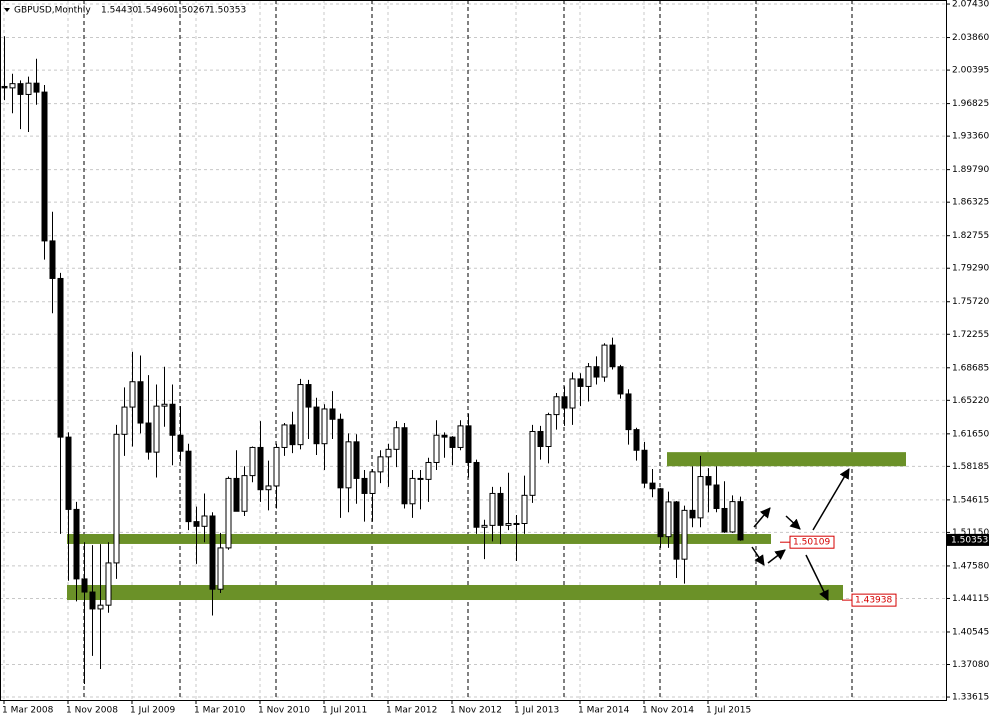 The width and height of the screenshot is (990, 718). I want to click on y-tick-label: 1.33615, so click(970, 698).